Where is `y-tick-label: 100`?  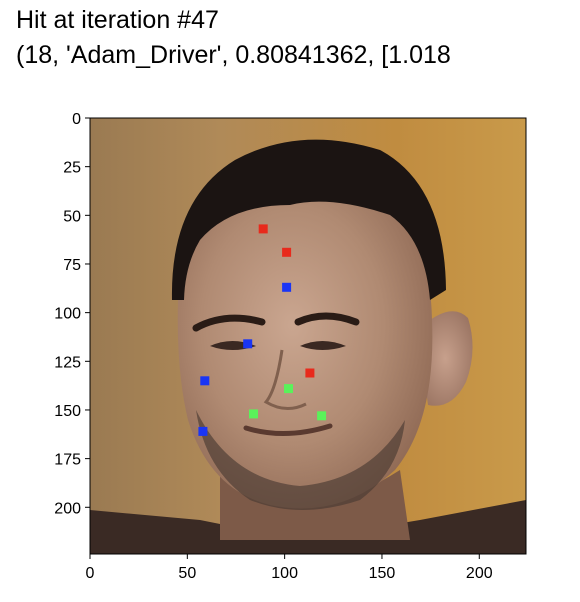
y-tick-label: 100 is located at coordinates (67, 314).